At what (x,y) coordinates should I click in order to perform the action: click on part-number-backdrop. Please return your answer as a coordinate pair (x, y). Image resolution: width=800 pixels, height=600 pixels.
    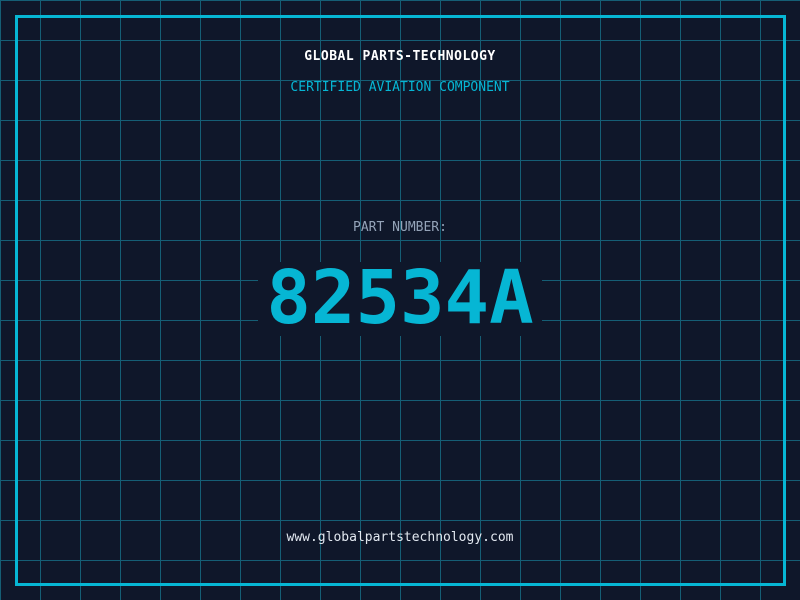
    Looking at the image, I should click on (400, 299).